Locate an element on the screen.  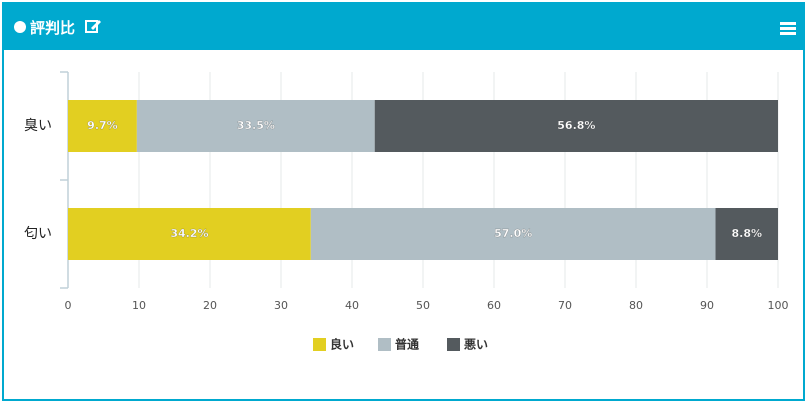
x-tick-label: 80 is located at coordinates (636, 305).